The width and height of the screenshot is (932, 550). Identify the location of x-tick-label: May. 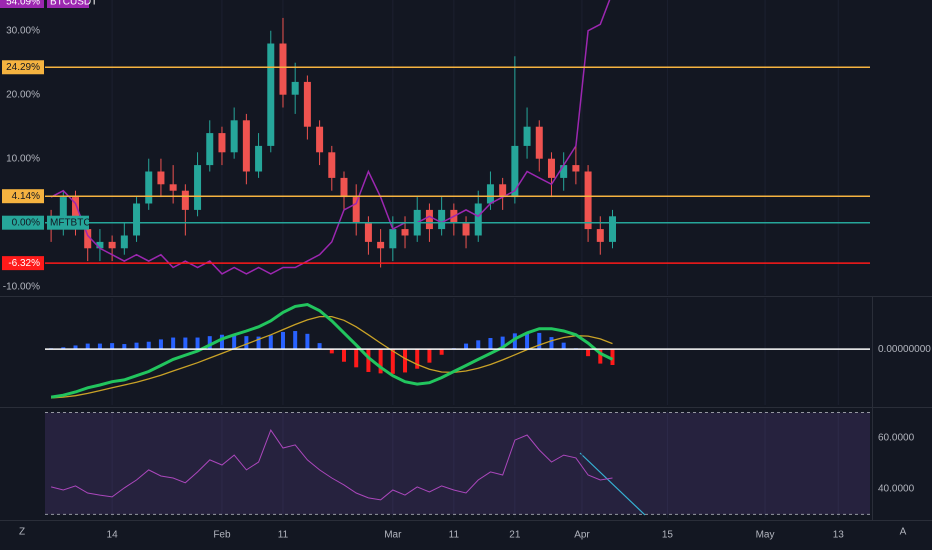
(765, 535).